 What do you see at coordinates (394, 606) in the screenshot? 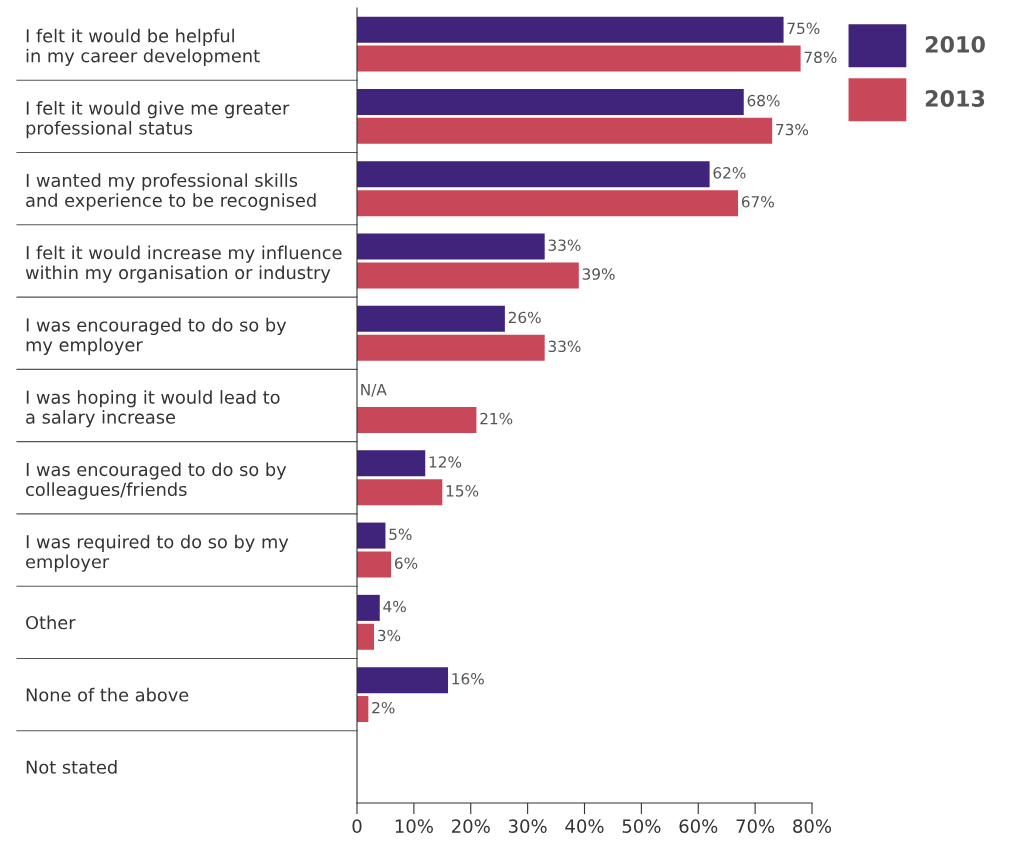
I see `data-label: 4%` at bounding box center [394, 606].